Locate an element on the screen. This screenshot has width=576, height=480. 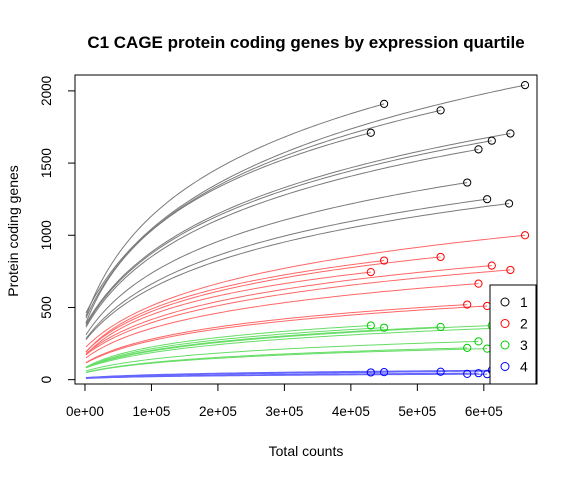
y-tick-label: 1500 is located at coordinates (46, 163).